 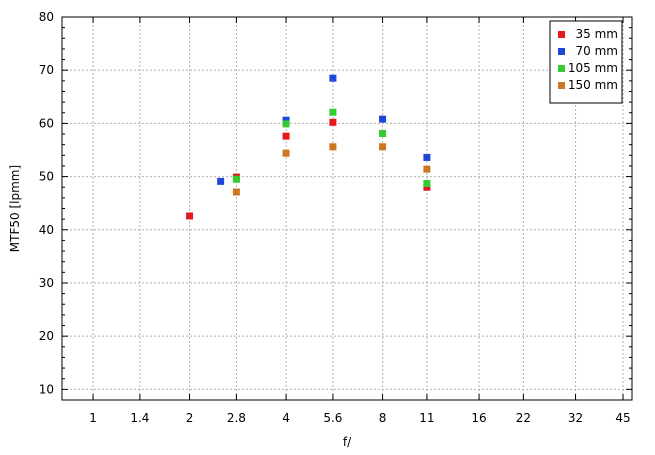 What do you see at coordinates (236, 418) in the screenshot?
I see `x-tick-label: 2.8` at bounding box center [236, 418].